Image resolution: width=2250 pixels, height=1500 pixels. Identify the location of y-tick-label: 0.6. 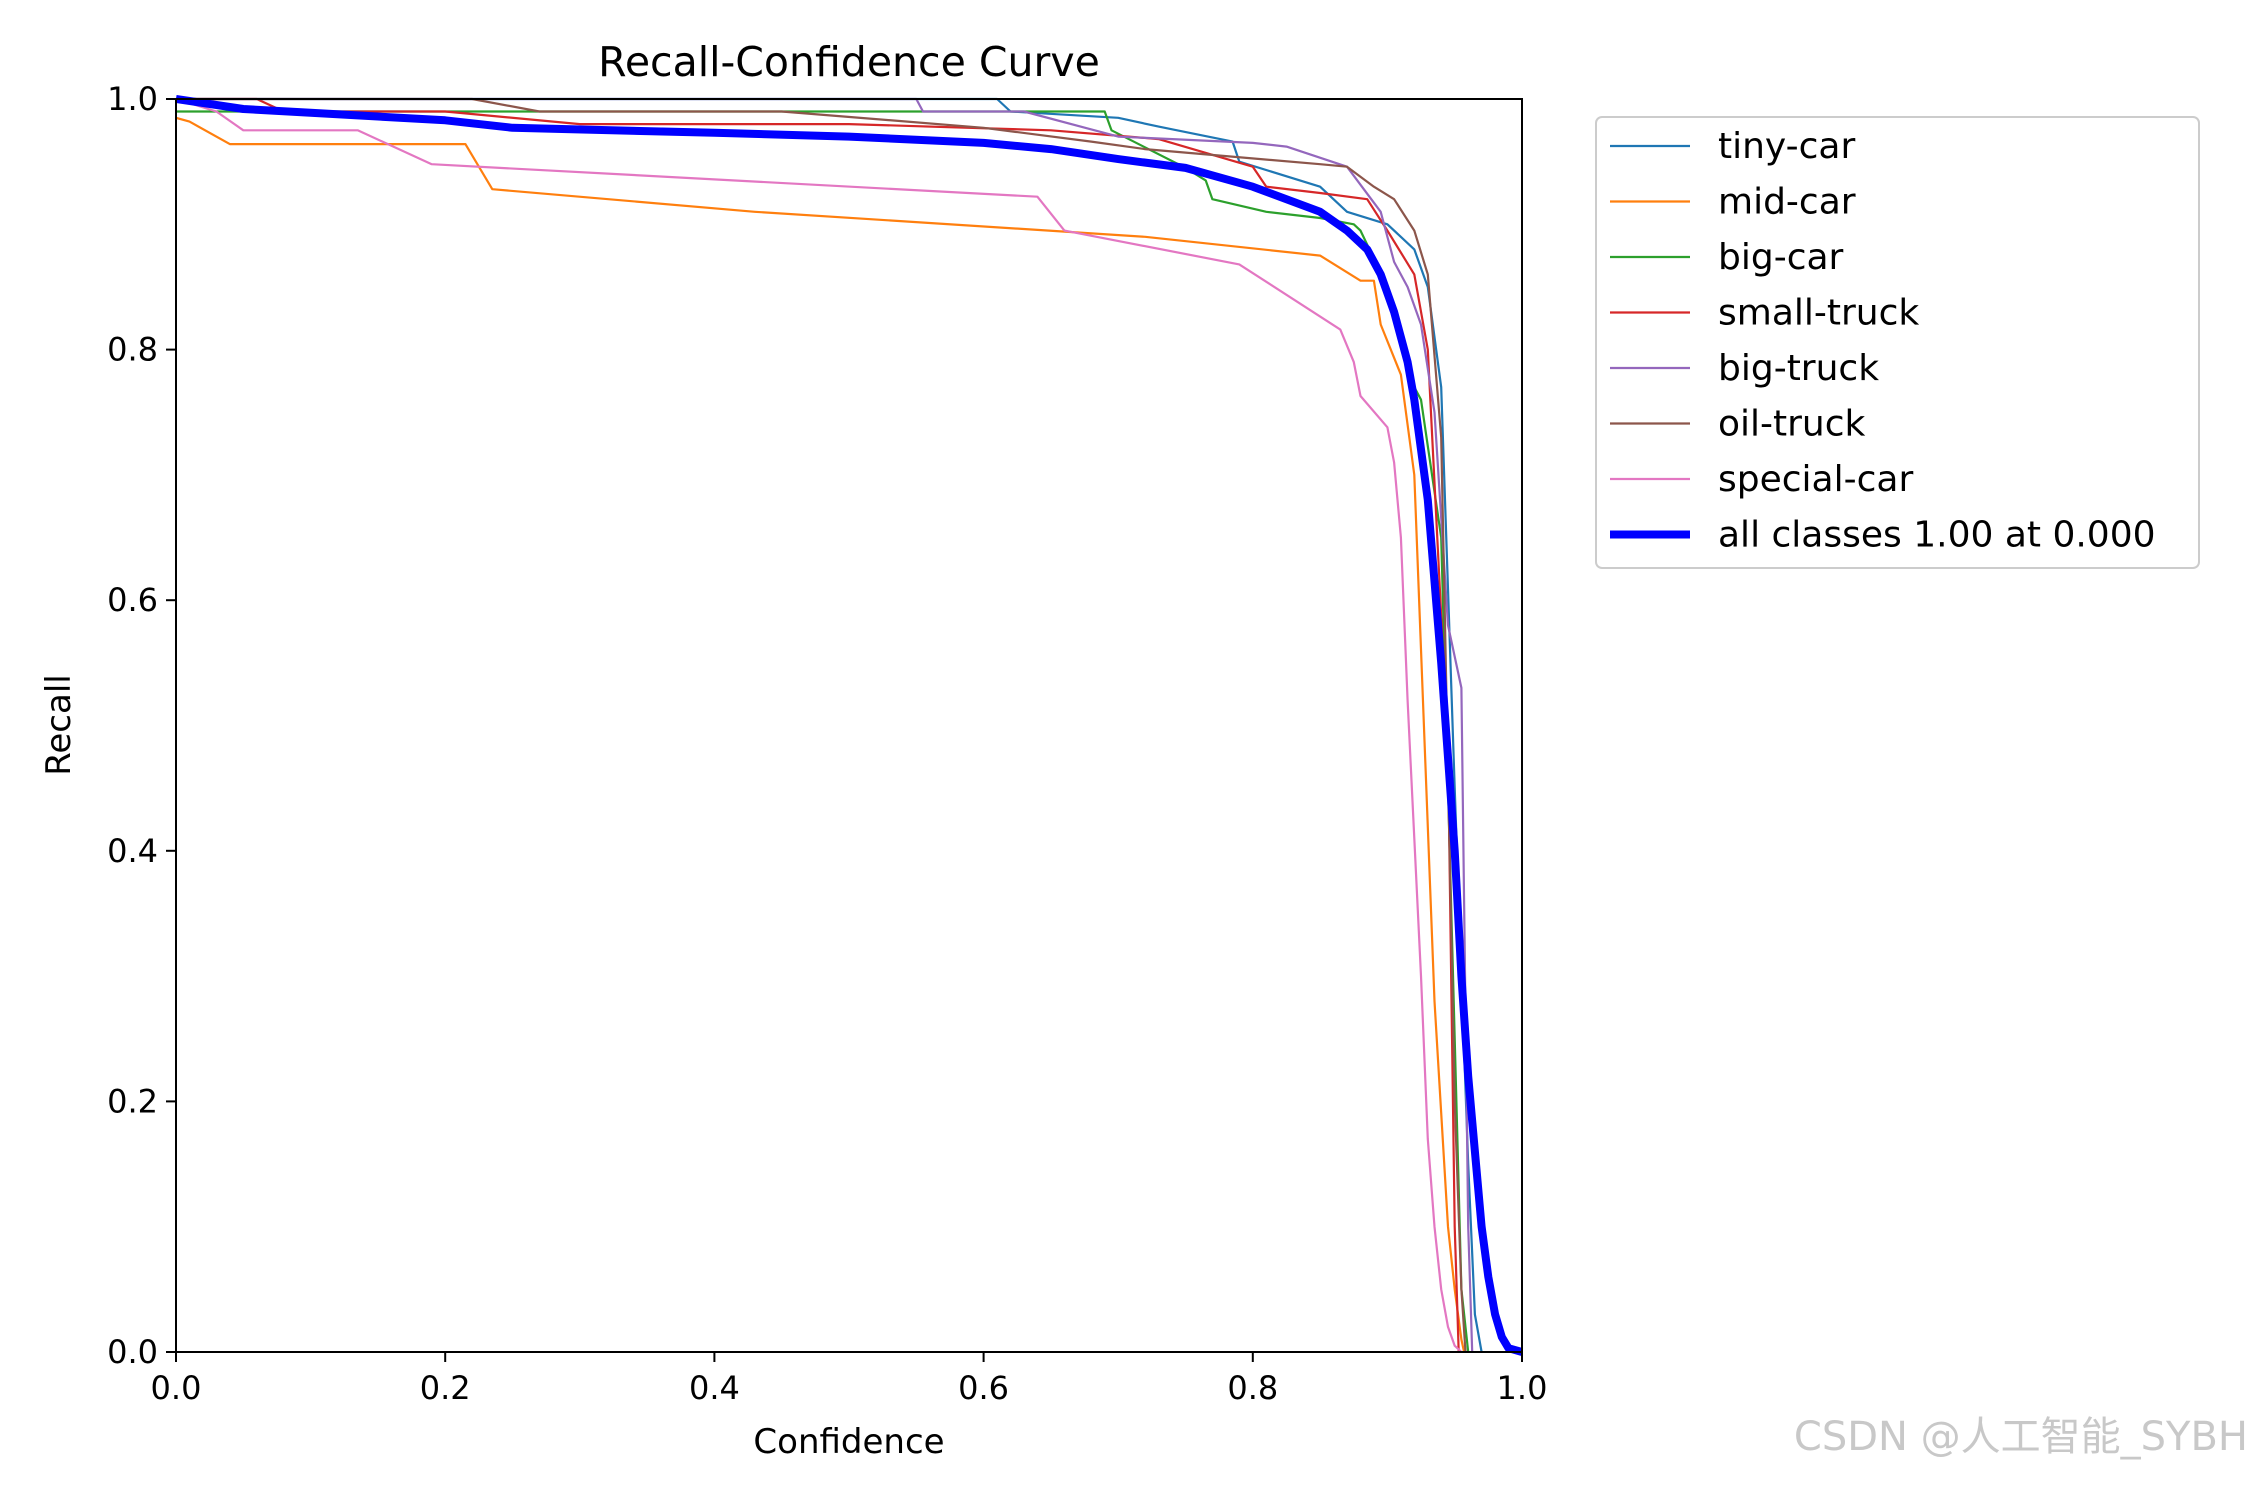
(132, 600).